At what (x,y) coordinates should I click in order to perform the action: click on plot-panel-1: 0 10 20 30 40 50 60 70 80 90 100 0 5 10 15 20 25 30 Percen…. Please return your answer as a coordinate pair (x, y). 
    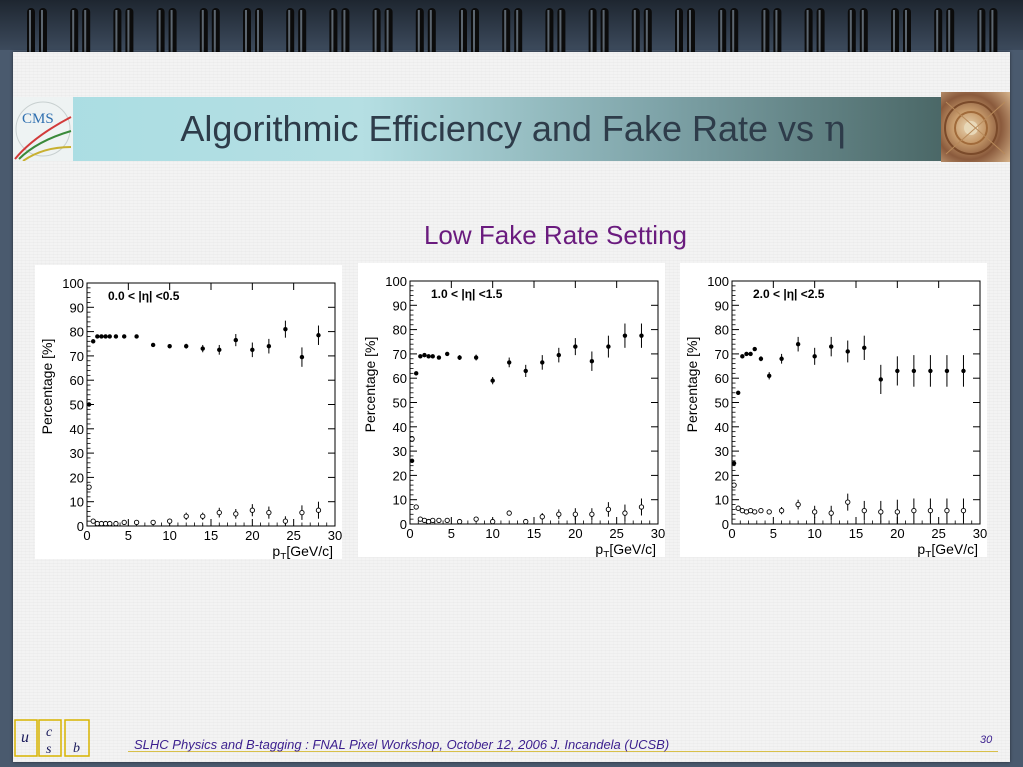
    Looking at the image, I should click on (188, 412).